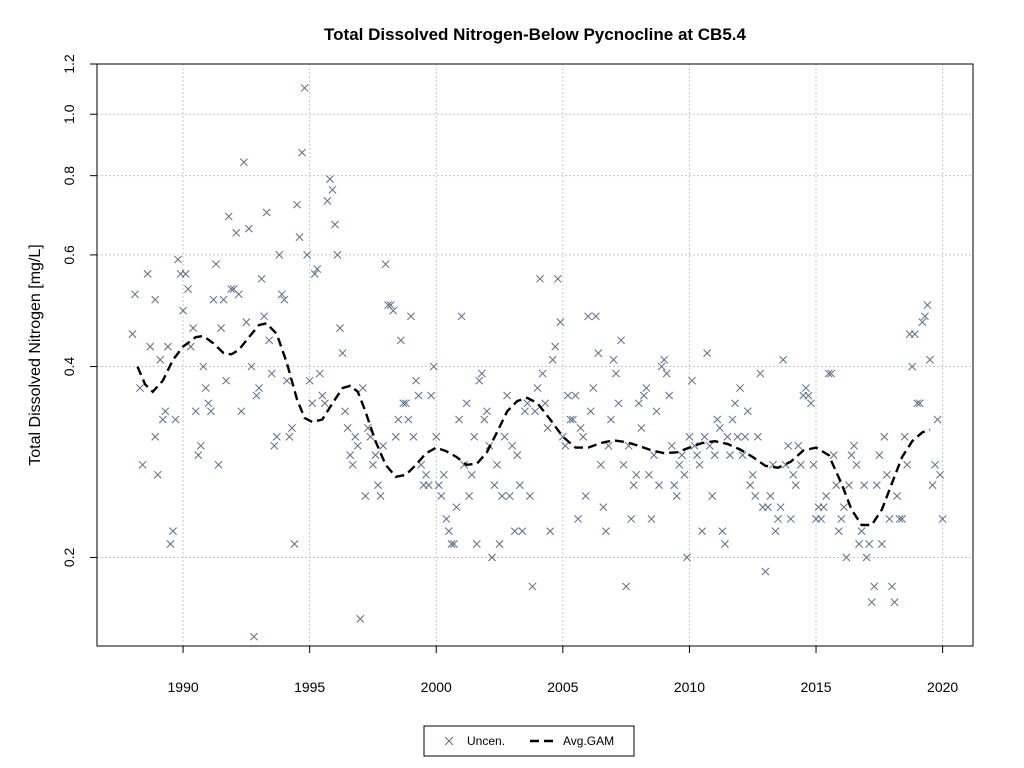 The image size is (1024, 768). I want to click on legend-box, so click(529, 741).